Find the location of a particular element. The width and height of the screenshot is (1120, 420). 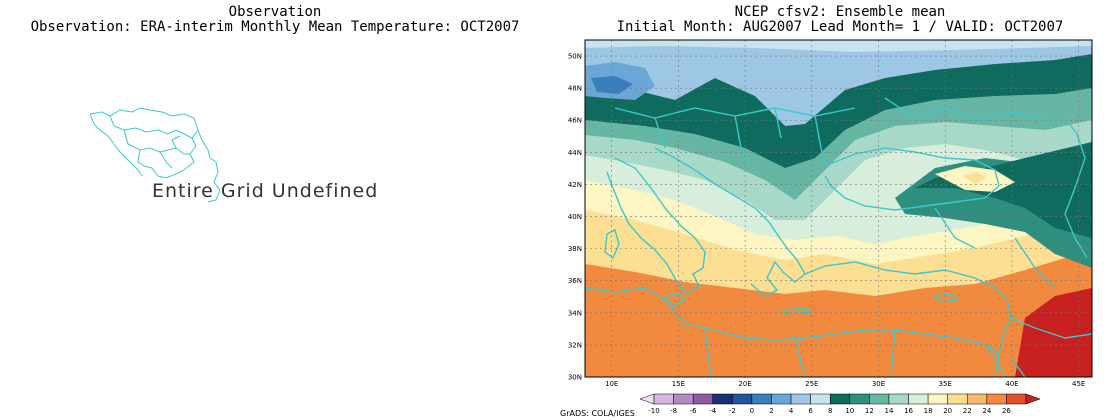

coastline-north-africa is located at coordinates (792, 321).